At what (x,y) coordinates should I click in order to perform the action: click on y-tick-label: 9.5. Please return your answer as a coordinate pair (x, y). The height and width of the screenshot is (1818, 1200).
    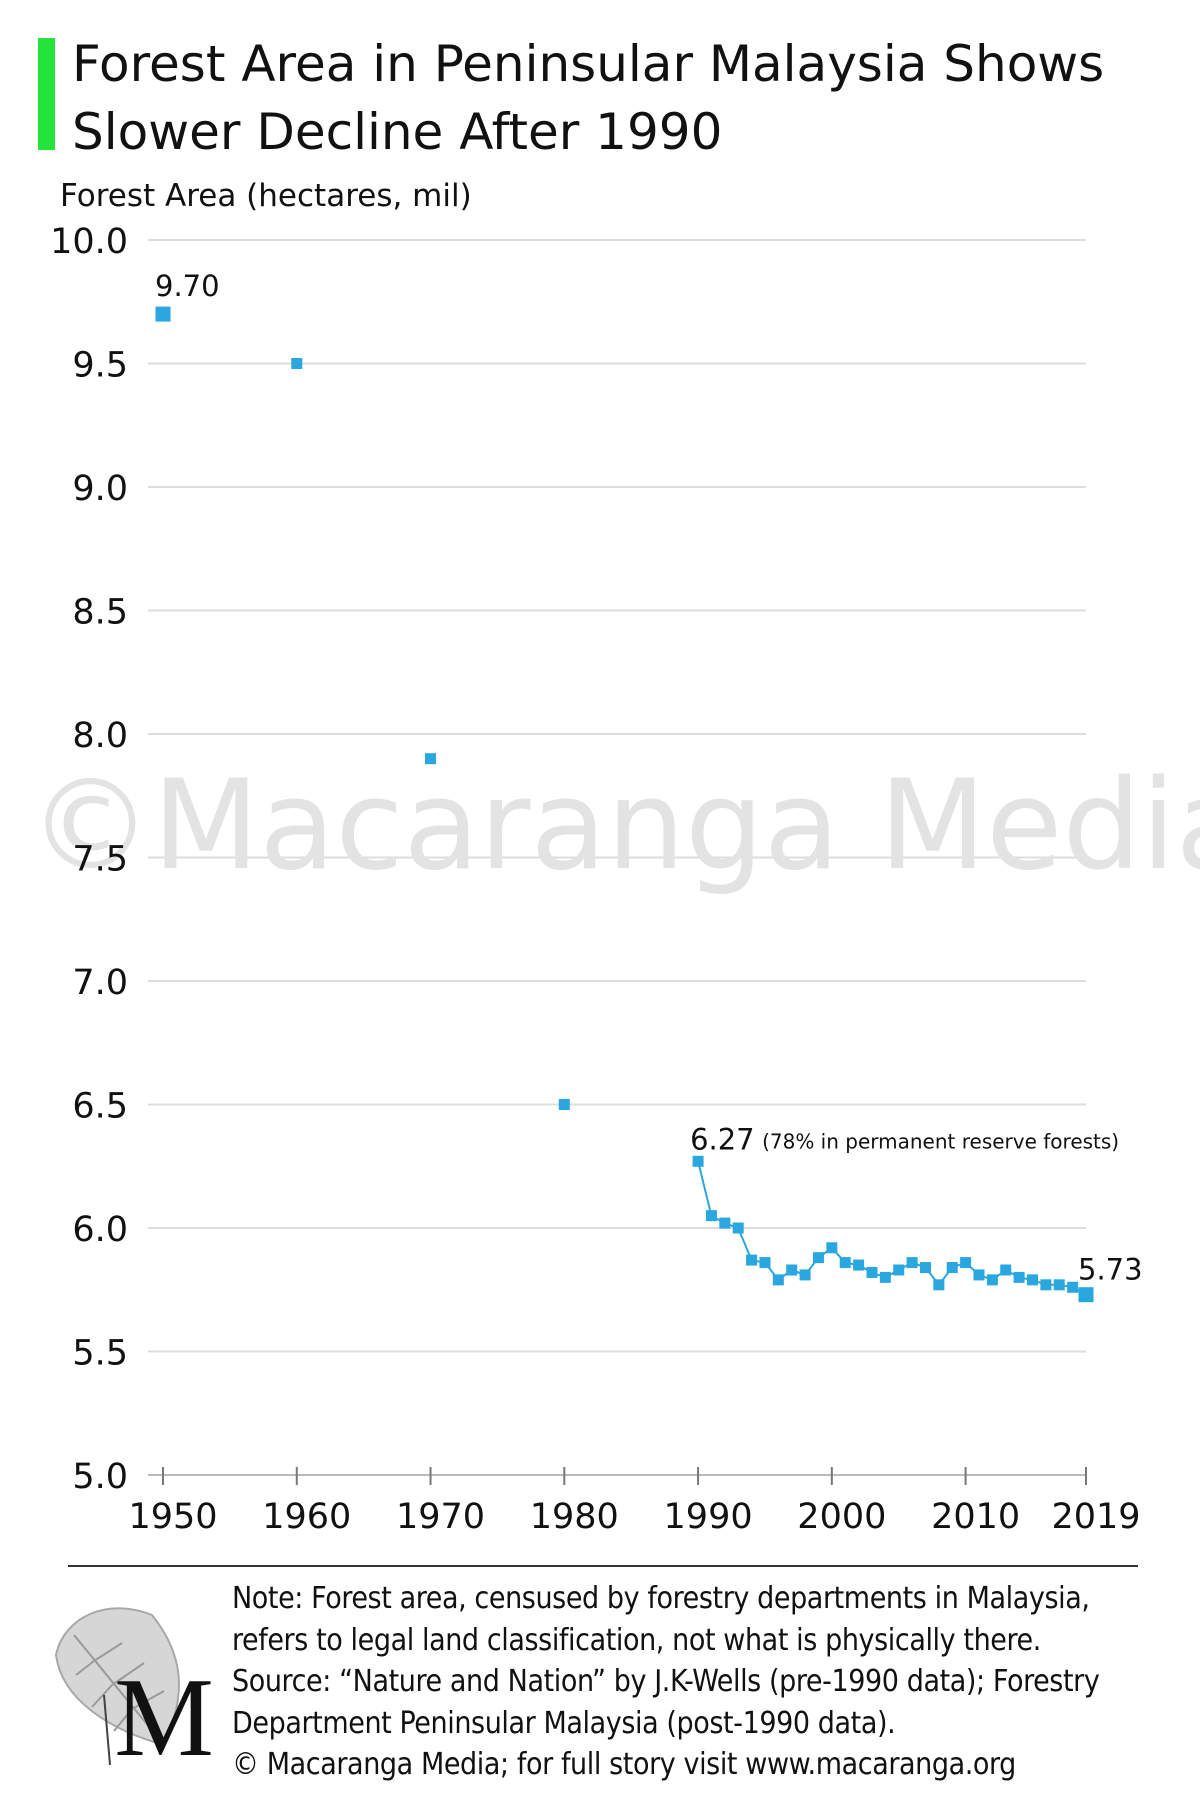
    Looking at the image, I should click on (100, 366).